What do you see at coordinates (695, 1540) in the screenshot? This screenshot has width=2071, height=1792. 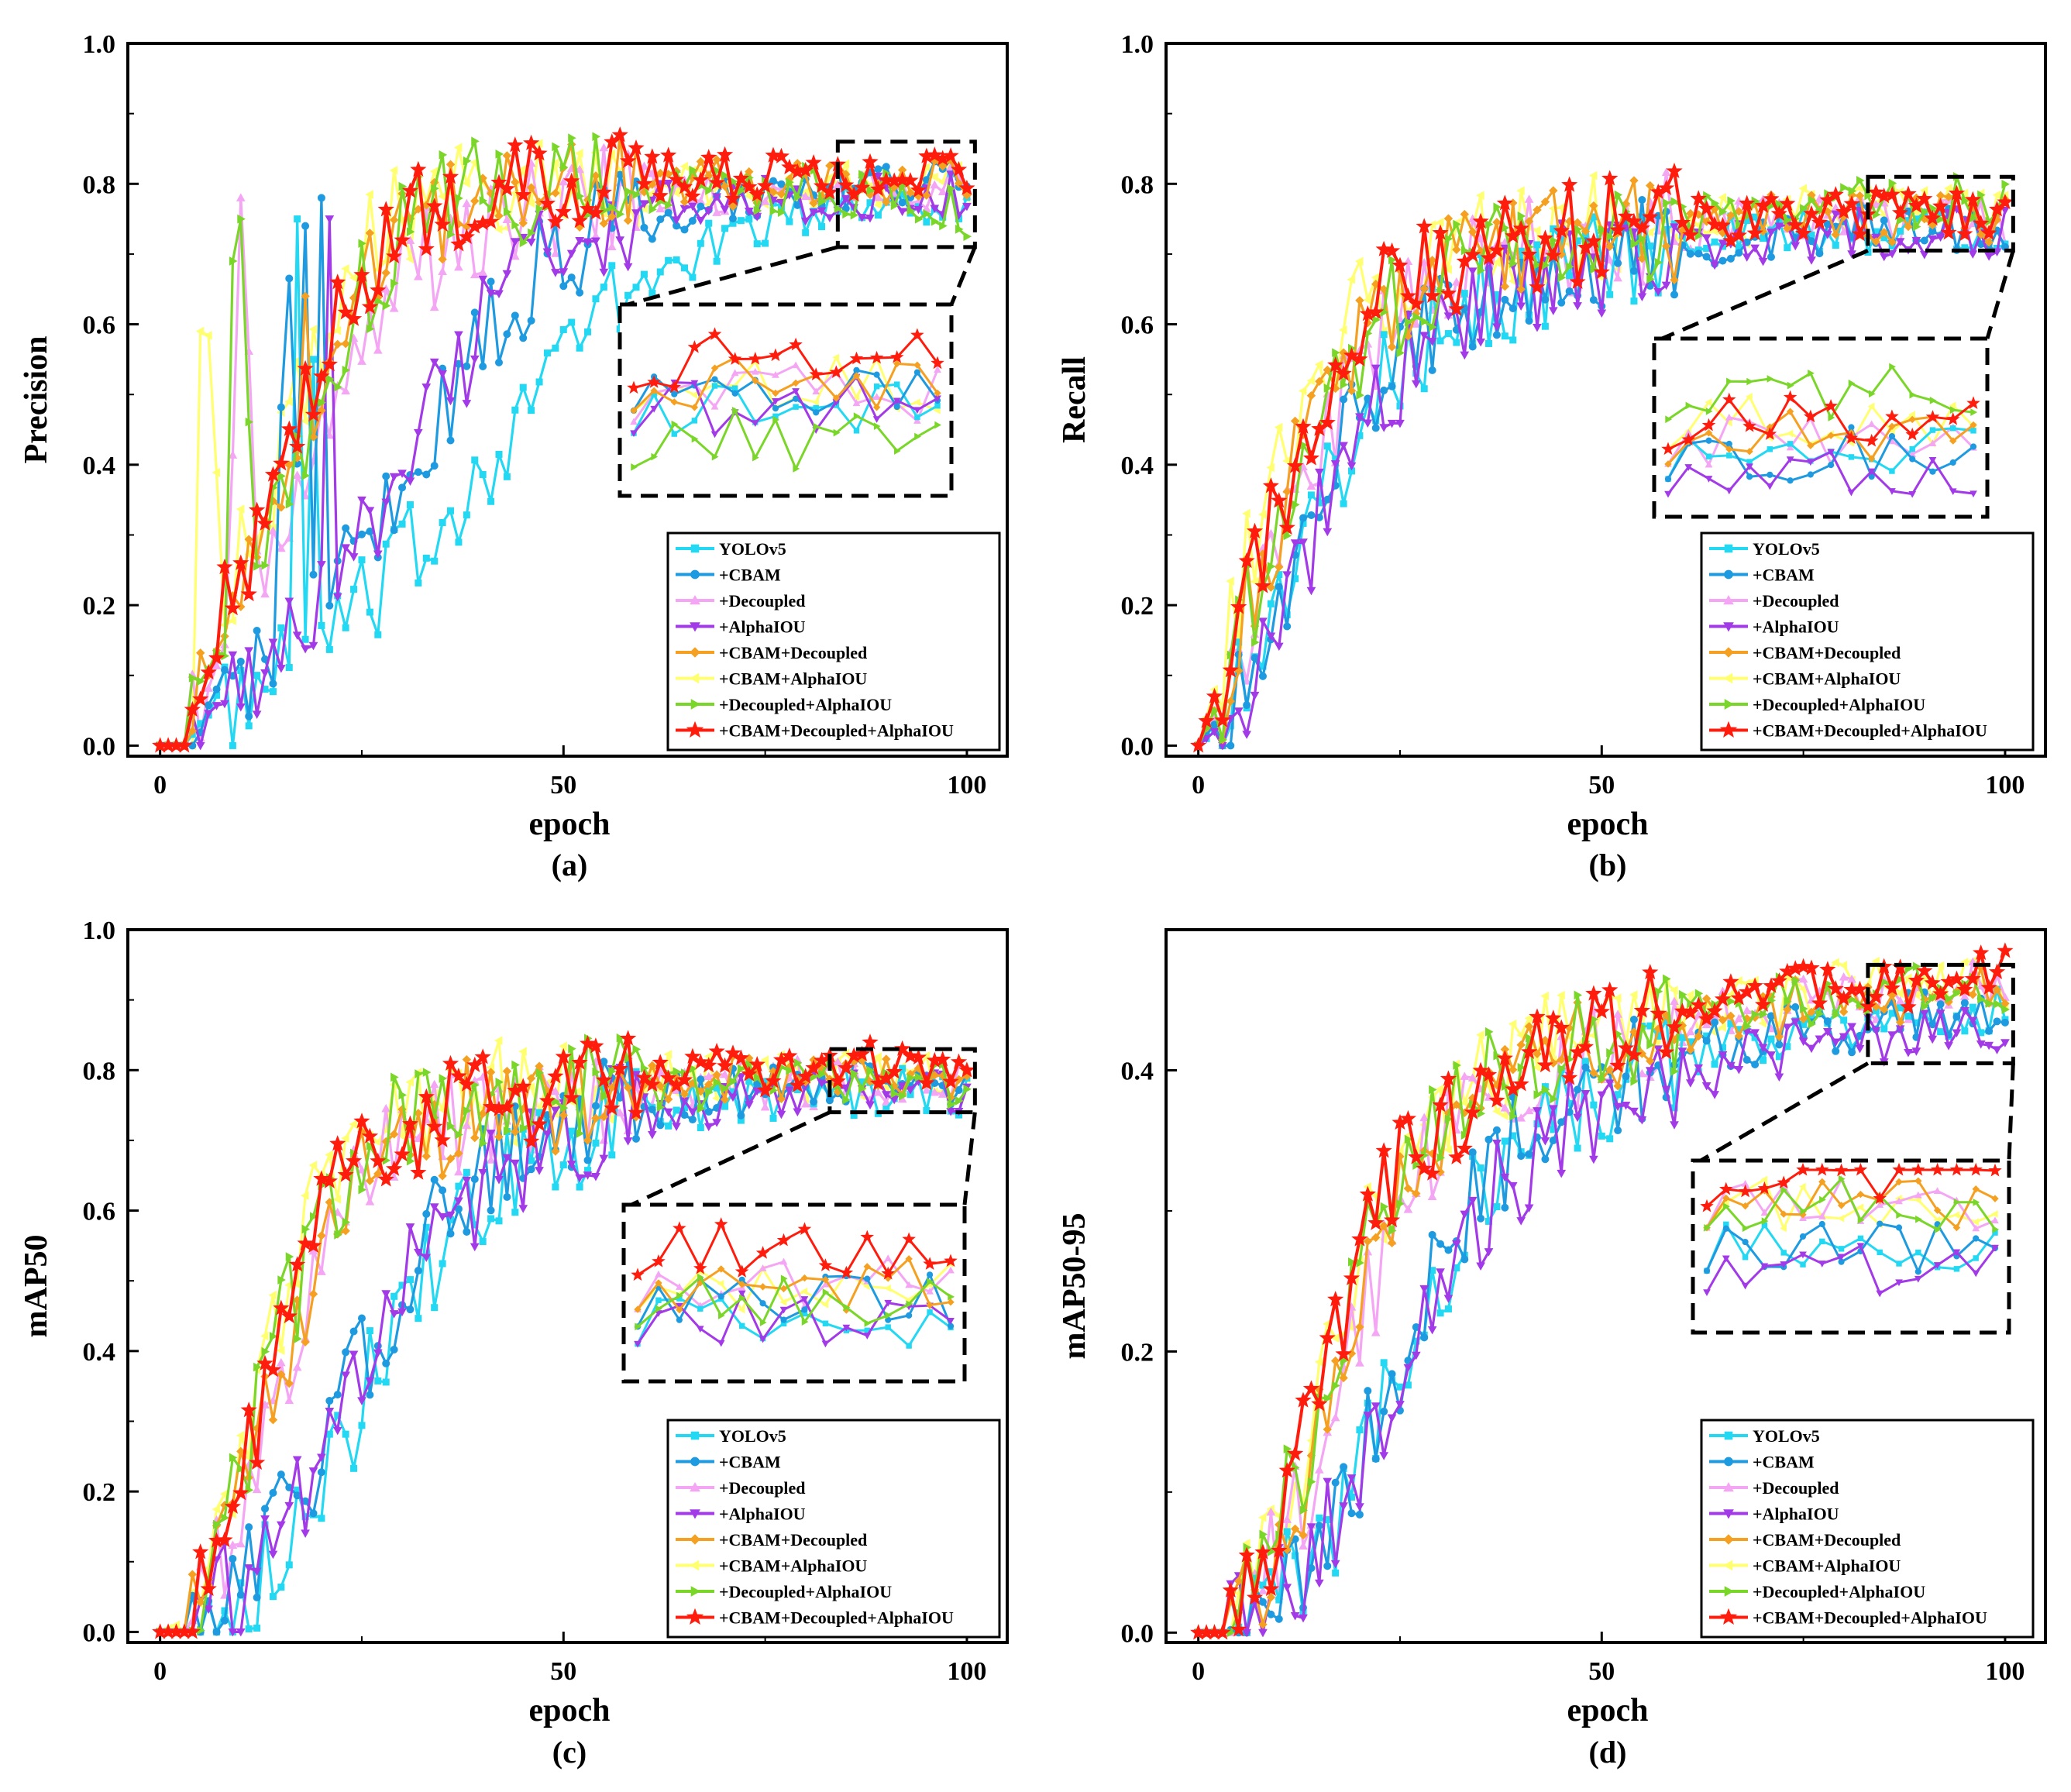 I see `legend-swatch-marker` at bounding box center [695, 1540].